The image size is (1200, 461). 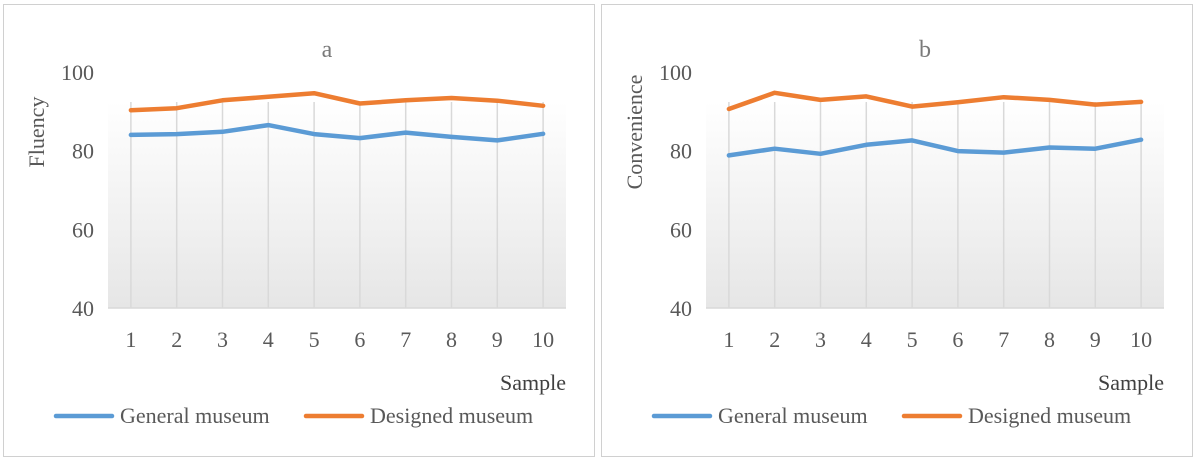 What do you see at coordinates (681, 229) in the screenshot?
I see `chart-b-y-tick-60: 60` at bounding box center [681, 229].